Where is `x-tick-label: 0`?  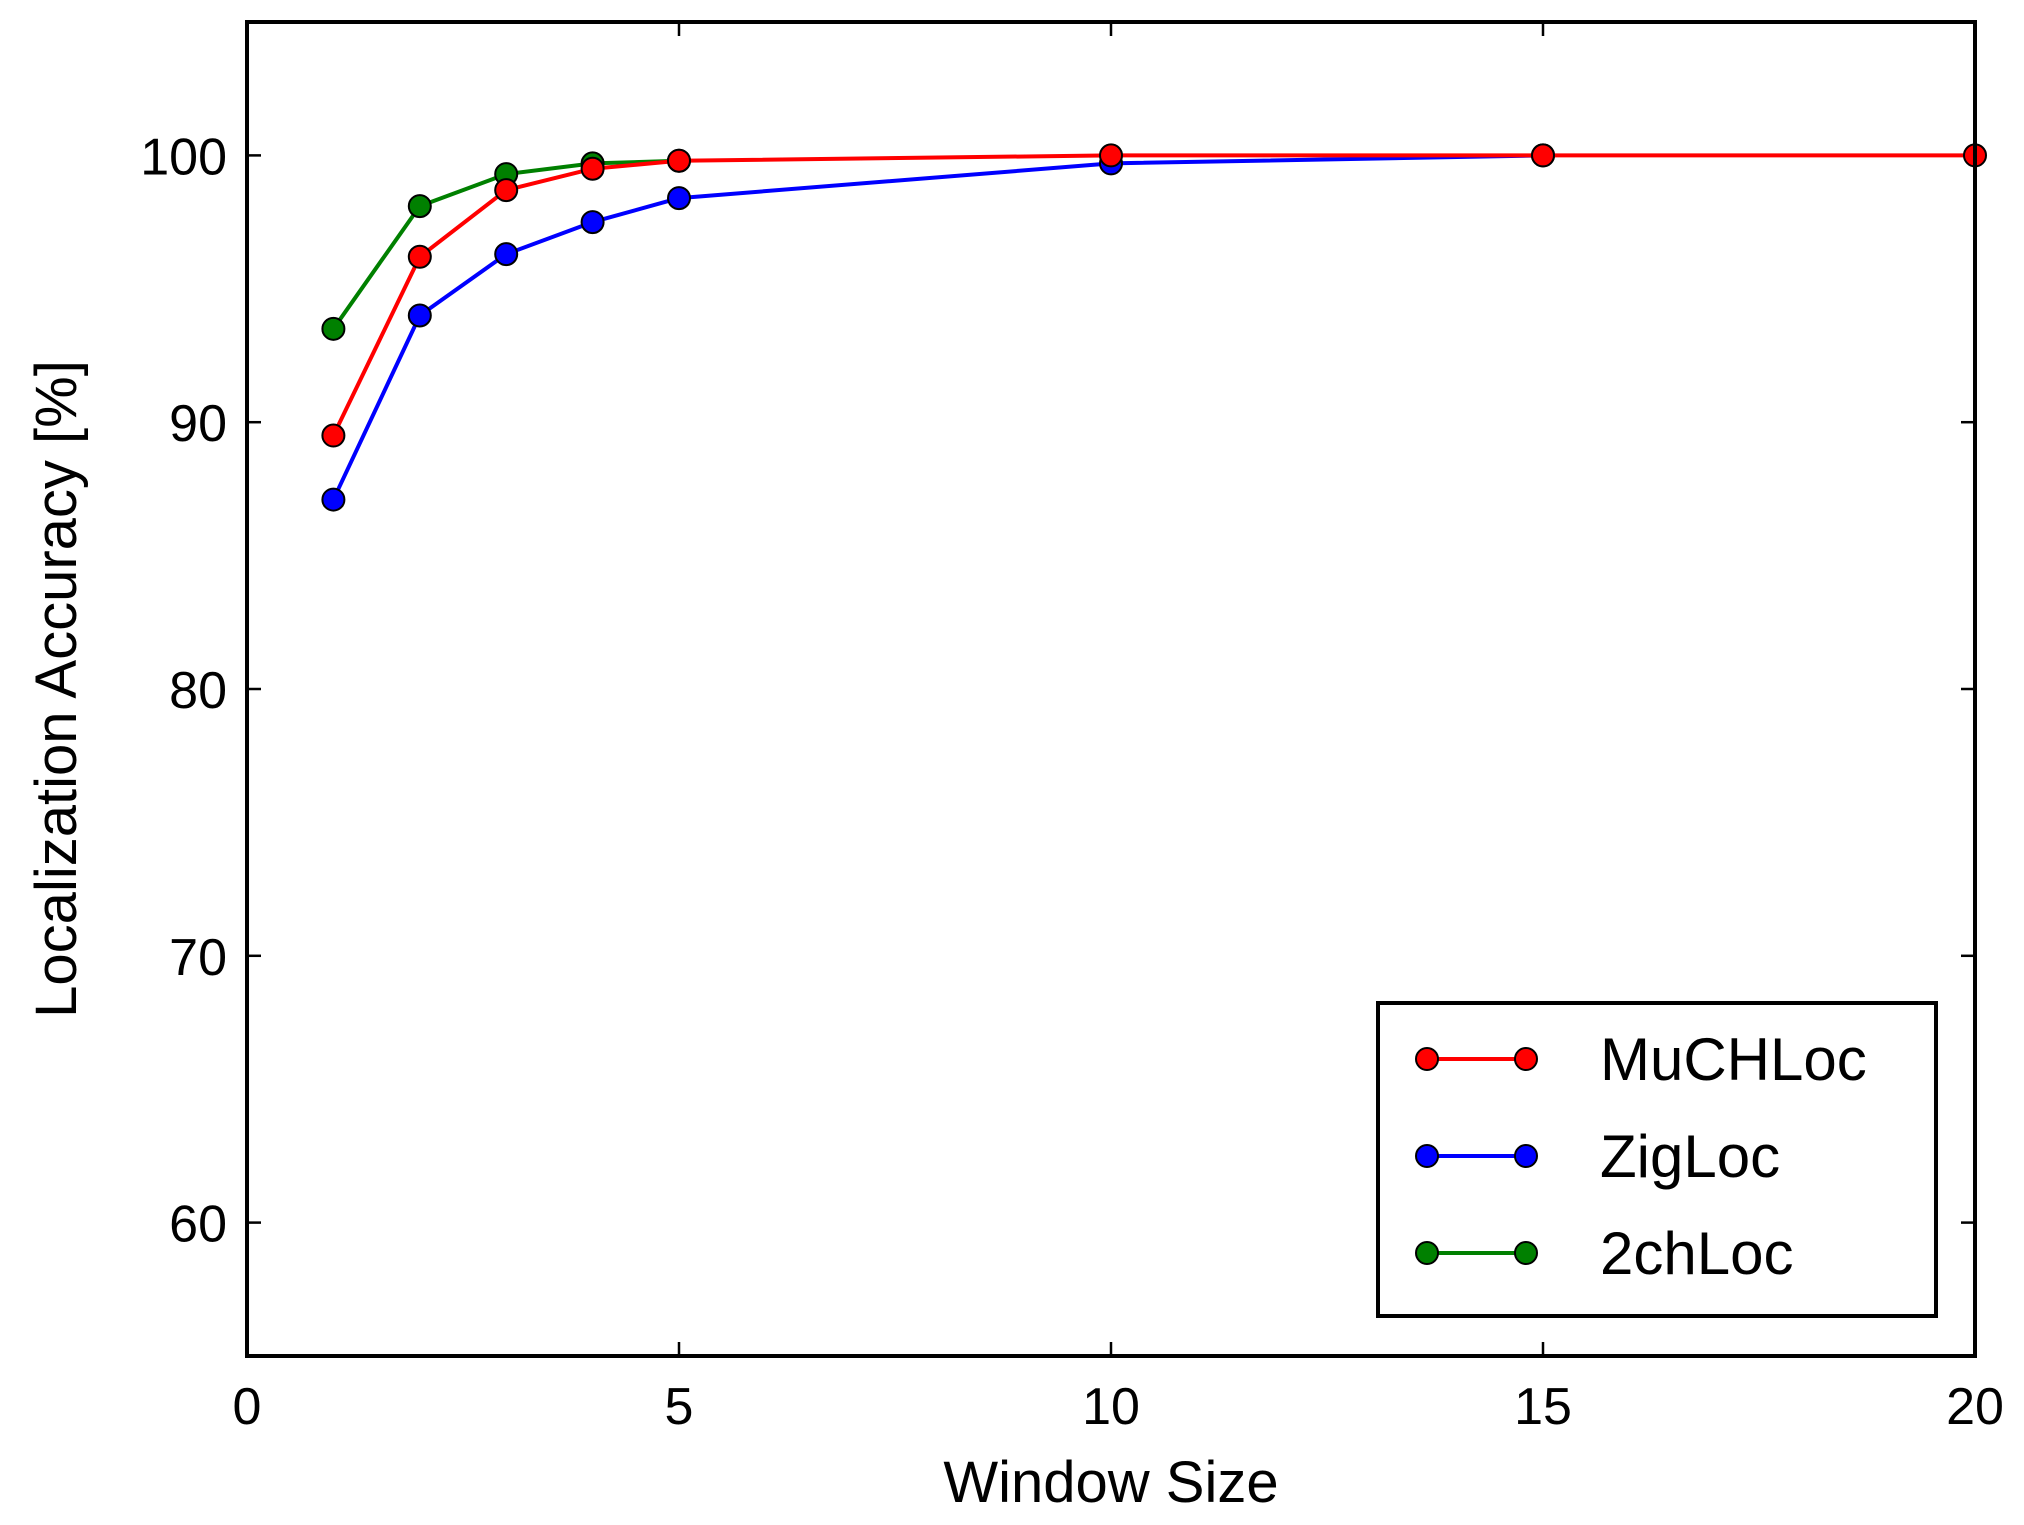 x-tick-label: 0 is located at coordinates (247, 1407).